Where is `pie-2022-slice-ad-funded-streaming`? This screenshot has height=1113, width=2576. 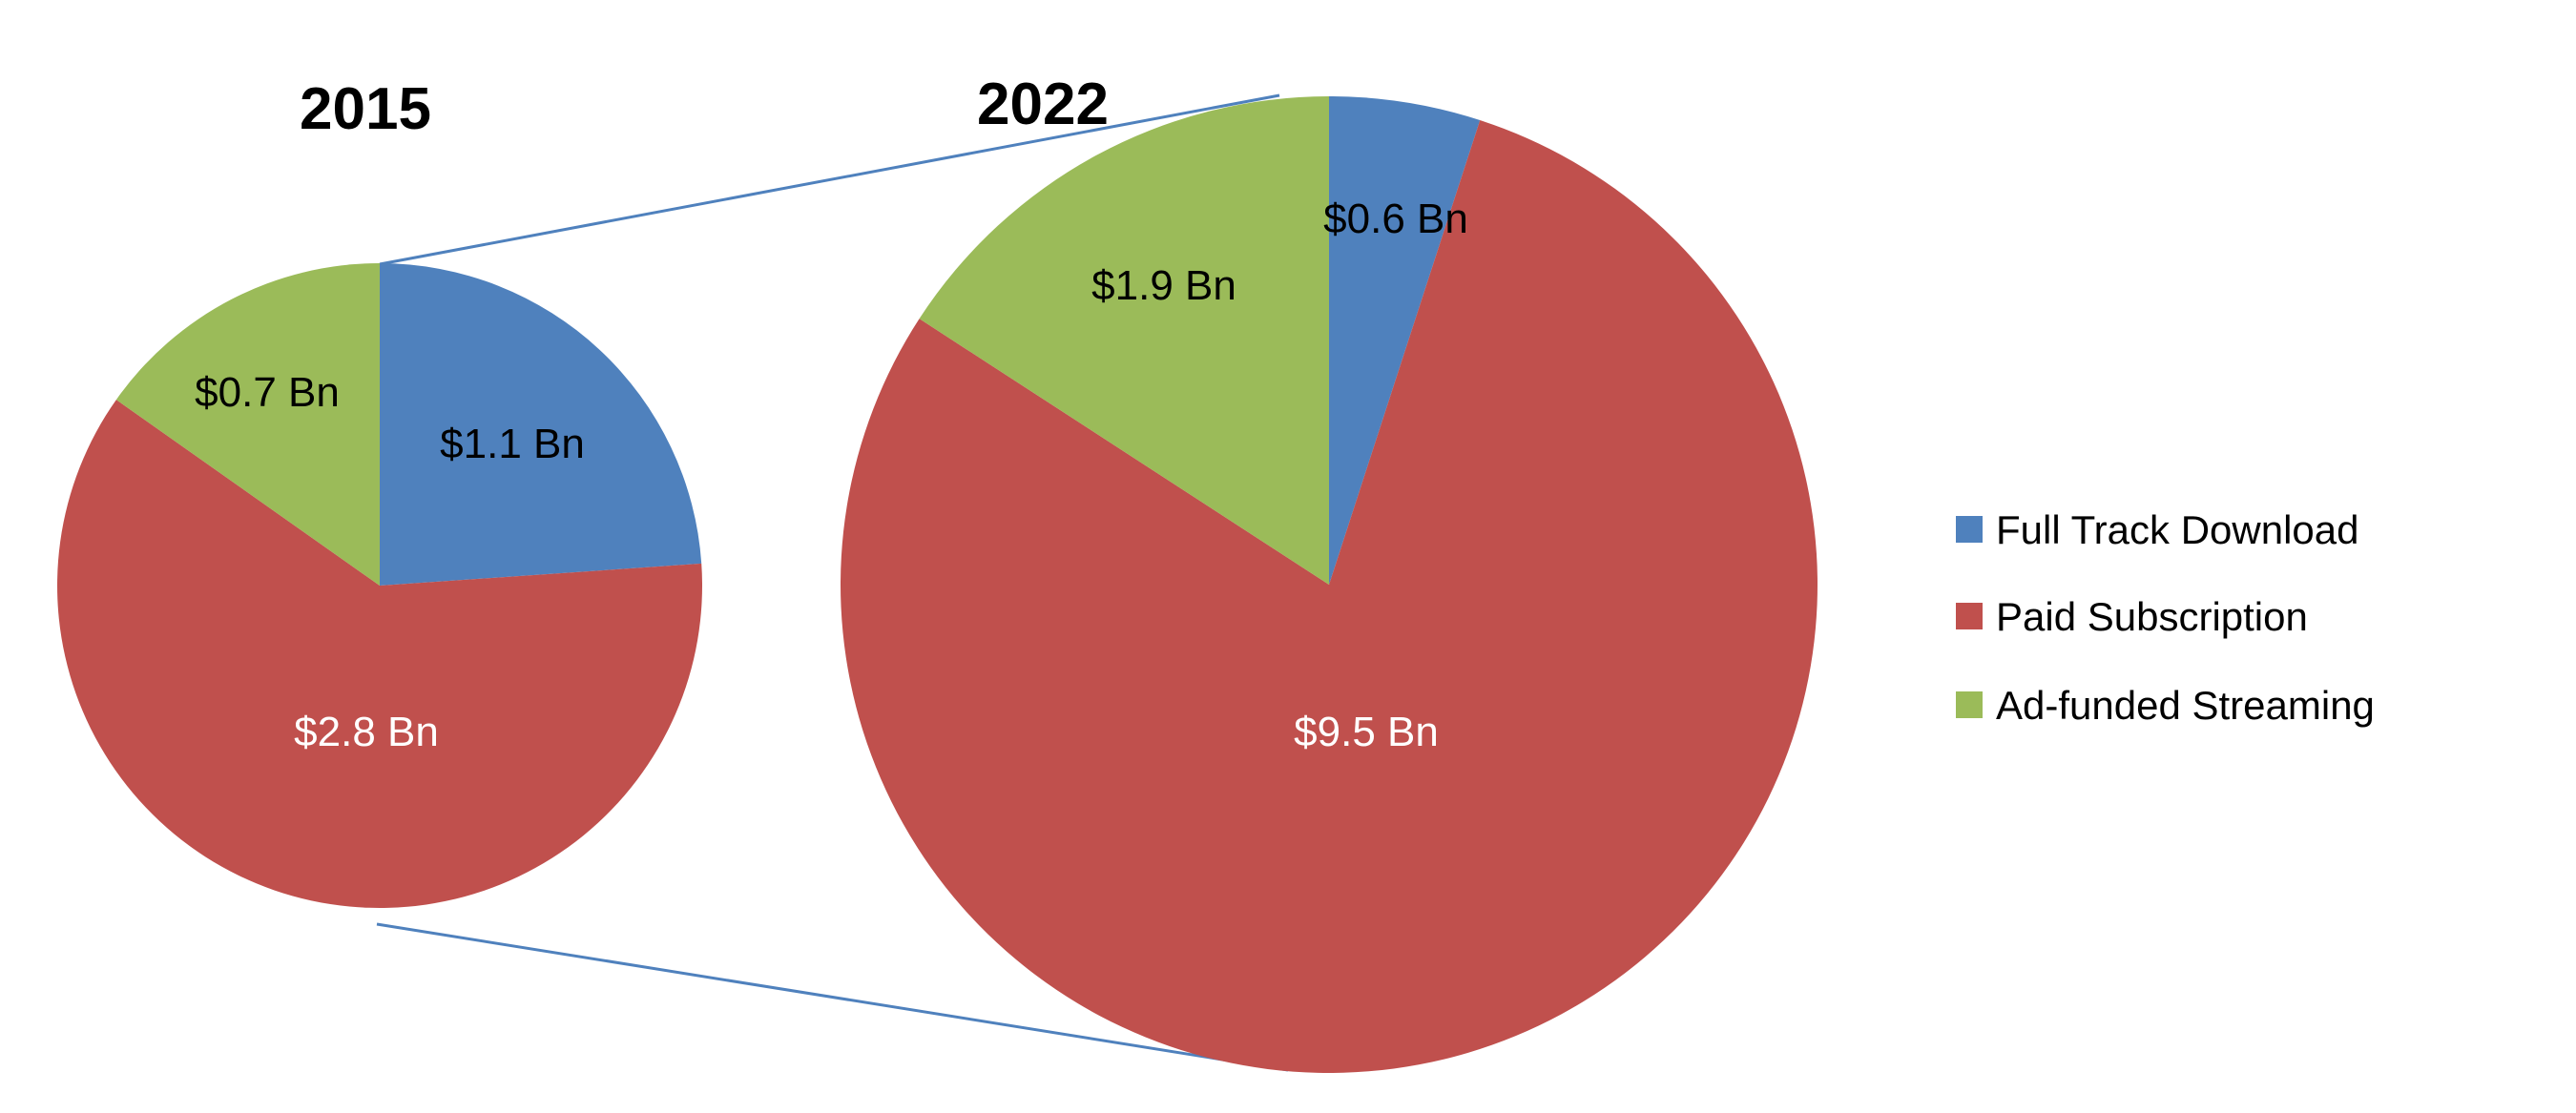 pie-2022-slice-ad-funded-streaming is located at coordinates (1124, 340).